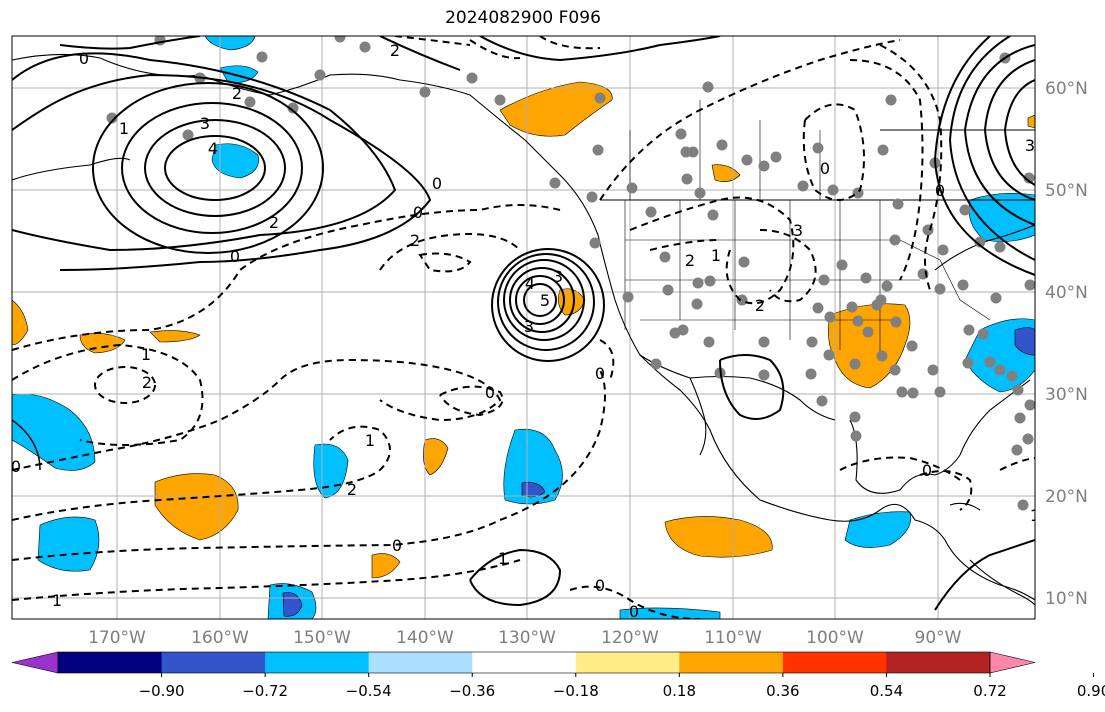  I want to click on latitude-label: 40°N, so click(1066, 293).